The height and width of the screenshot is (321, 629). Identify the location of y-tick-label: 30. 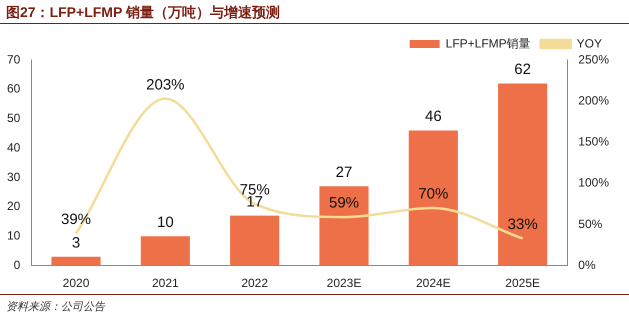
(13, 177).